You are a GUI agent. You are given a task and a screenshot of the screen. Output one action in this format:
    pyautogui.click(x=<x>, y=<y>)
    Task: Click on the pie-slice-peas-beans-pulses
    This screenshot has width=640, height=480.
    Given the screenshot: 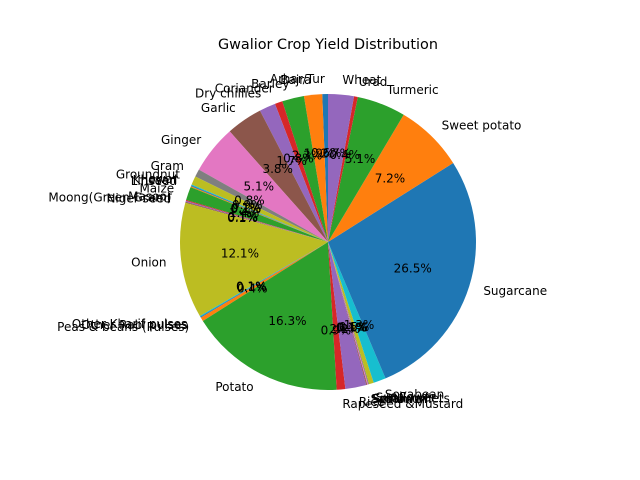 What is the action you would take?
    pyautogui.click(x=264, y=281)
    